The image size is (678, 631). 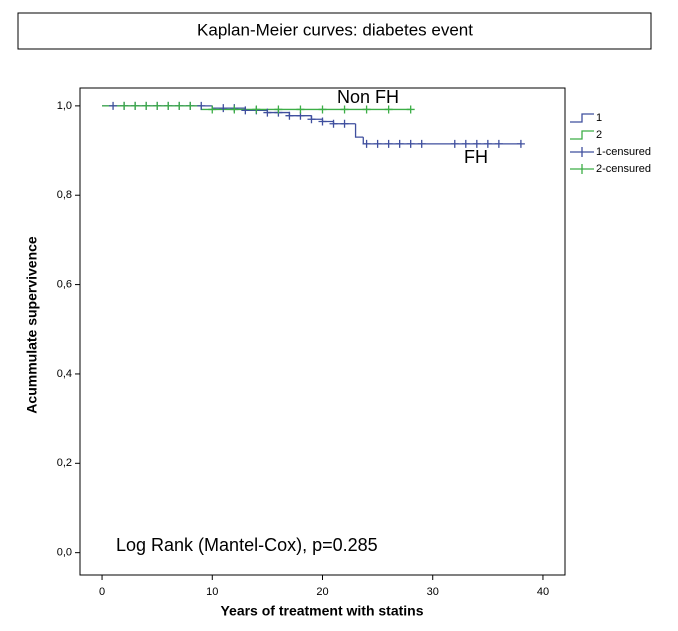 What do you see at coordinates (212, 592) in the screenshot?
I see `x-tick-label: 10` at bounding box center [212, 592].